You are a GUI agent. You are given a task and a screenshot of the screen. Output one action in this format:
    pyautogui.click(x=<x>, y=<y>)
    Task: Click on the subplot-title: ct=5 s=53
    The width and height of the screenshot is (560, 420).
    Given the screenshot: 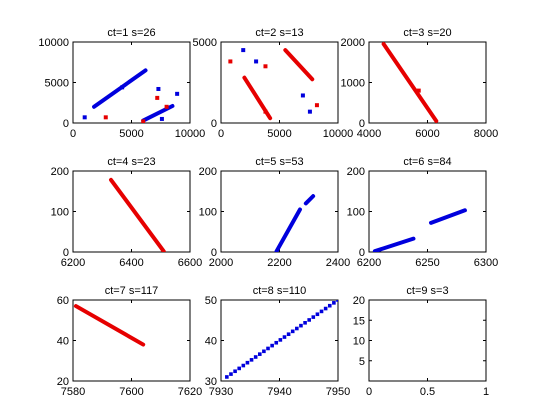 What is the action you would take?
    pyautogui.click(x=279, y=162)
    